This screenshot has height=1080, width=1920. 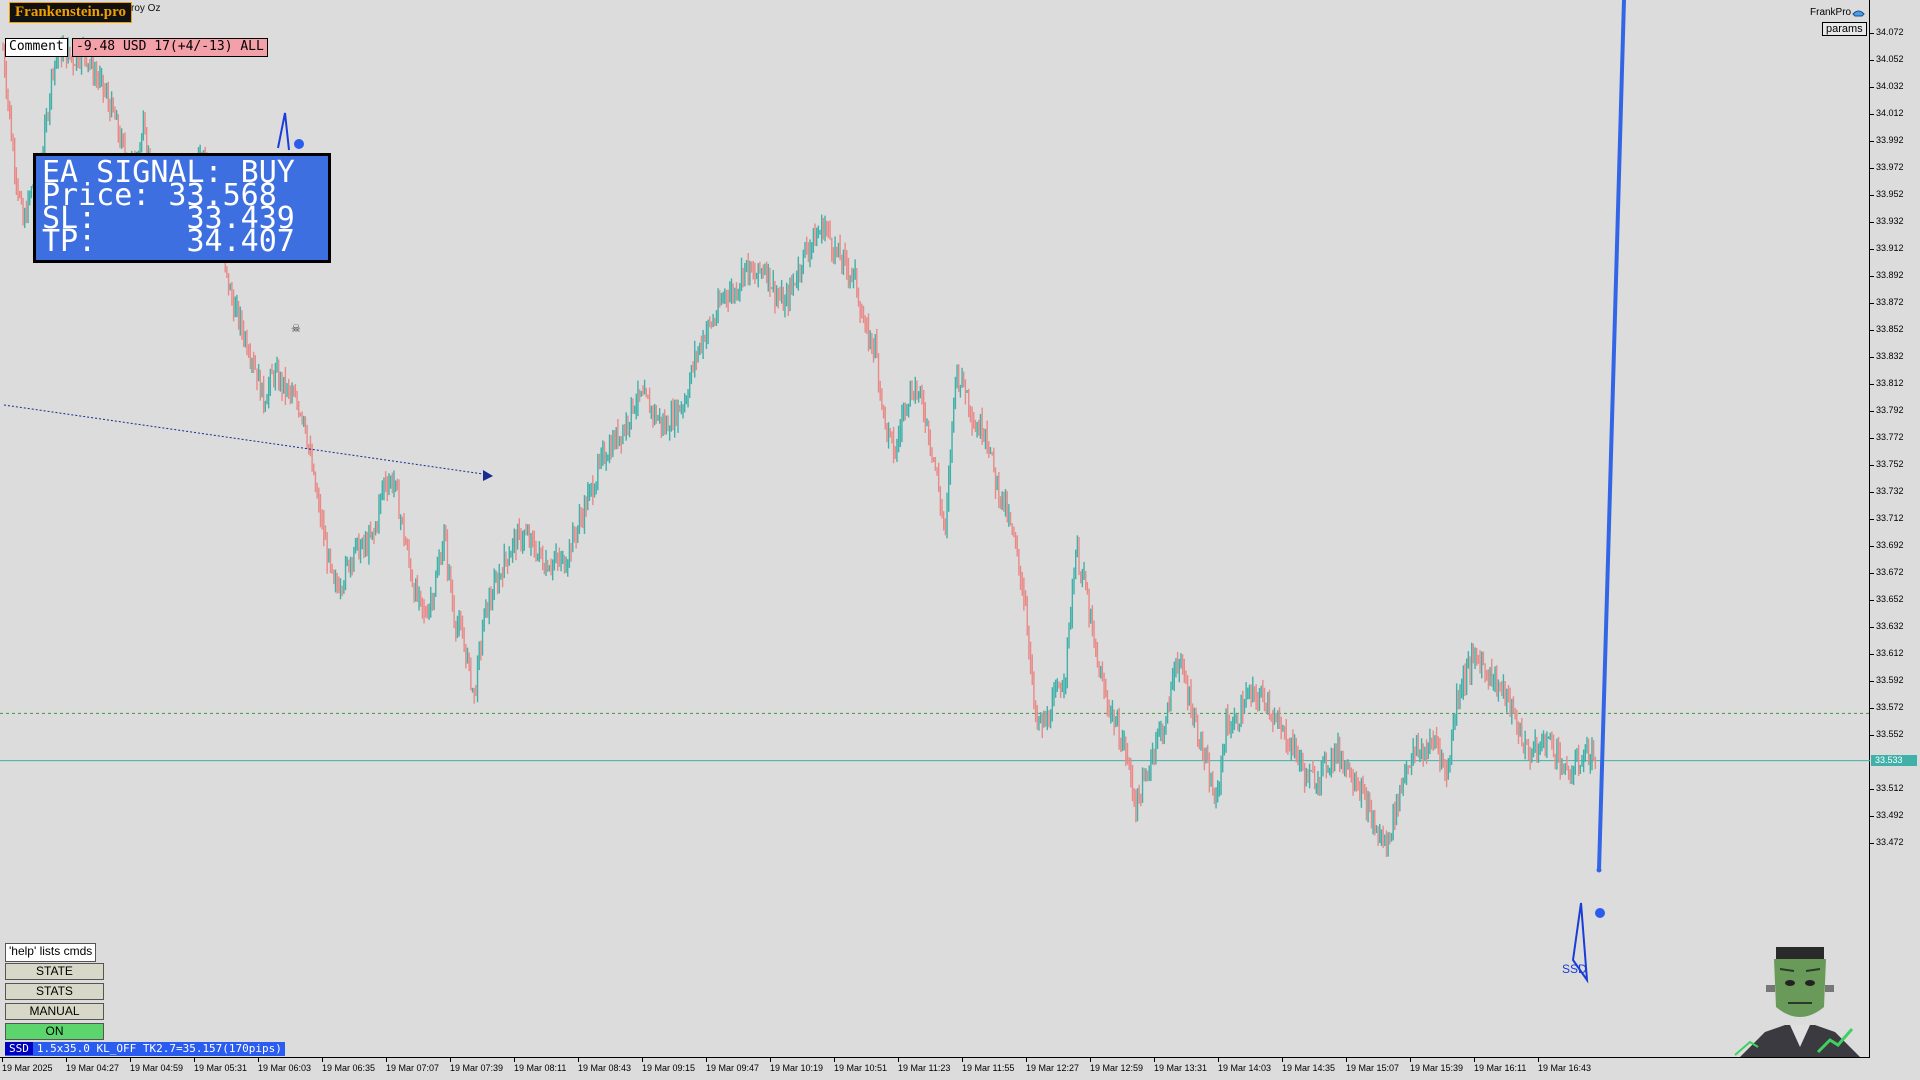 I want to click on time-tick-label: 19 Mar 14:35, so click(x=1309, y=1065).